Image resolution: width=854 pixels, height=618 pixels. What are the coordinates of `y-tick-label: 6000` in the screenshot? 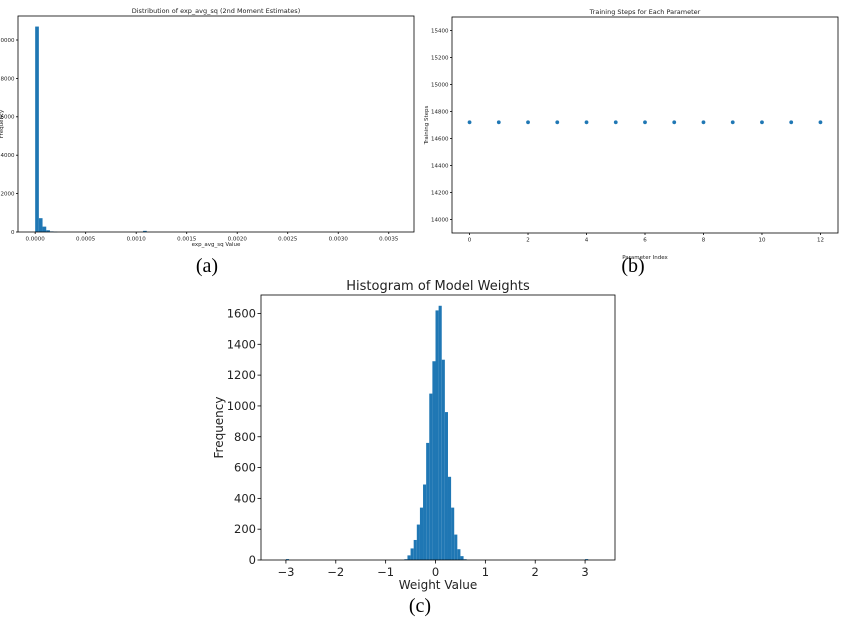 It's located at (8, 118).